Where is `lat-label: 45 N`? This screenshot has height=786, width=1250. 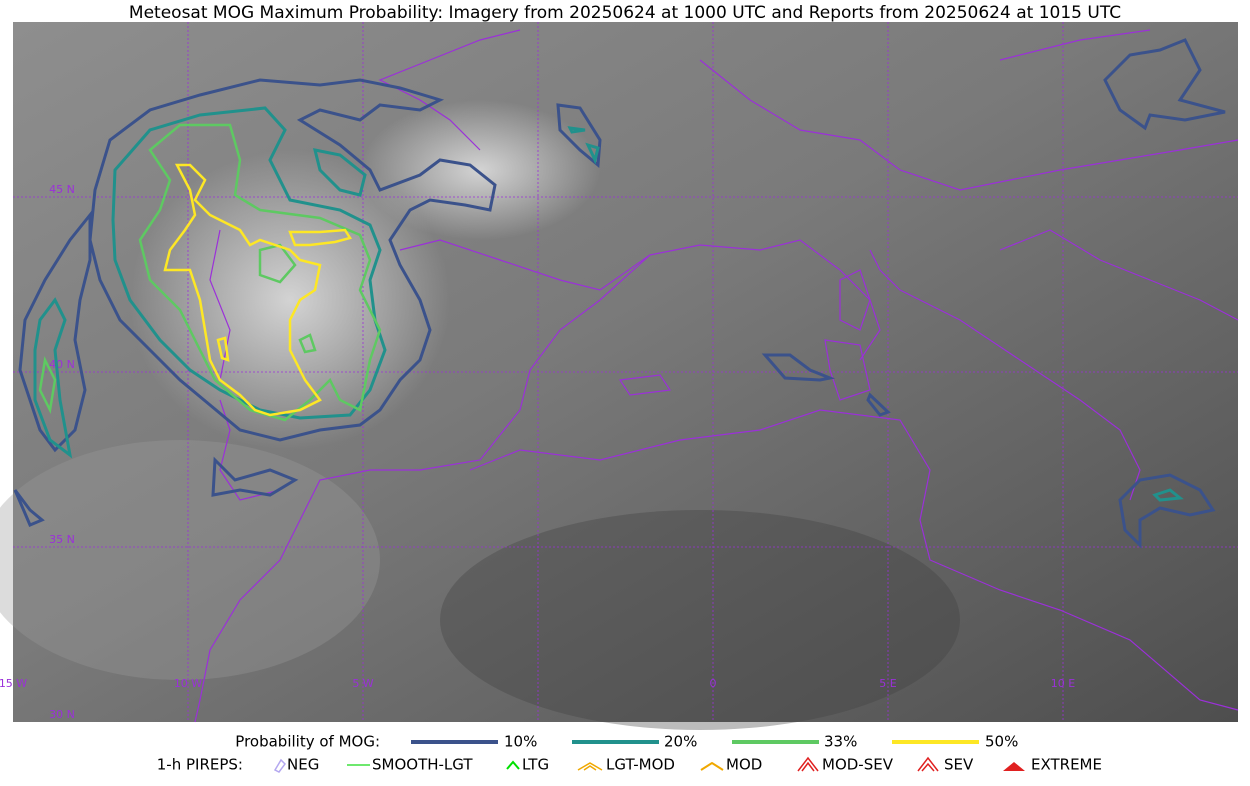
lat-label: 45 N is located at coordinates (62, 189).